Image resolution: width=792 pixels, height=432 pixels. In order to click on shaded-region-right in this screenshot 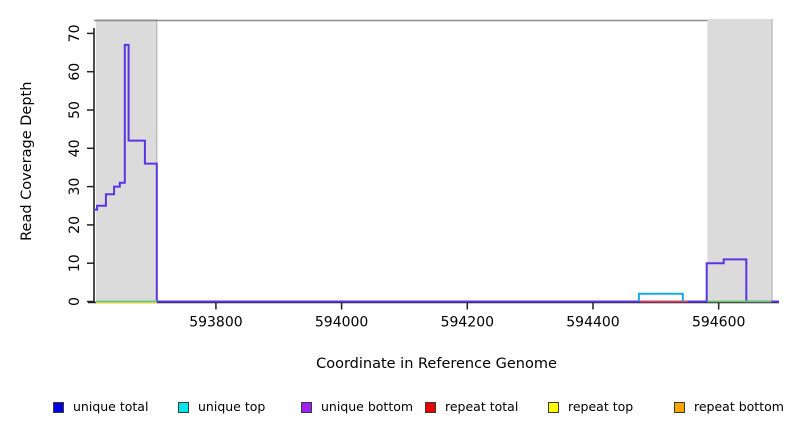, I will do `click(740, 161)`.